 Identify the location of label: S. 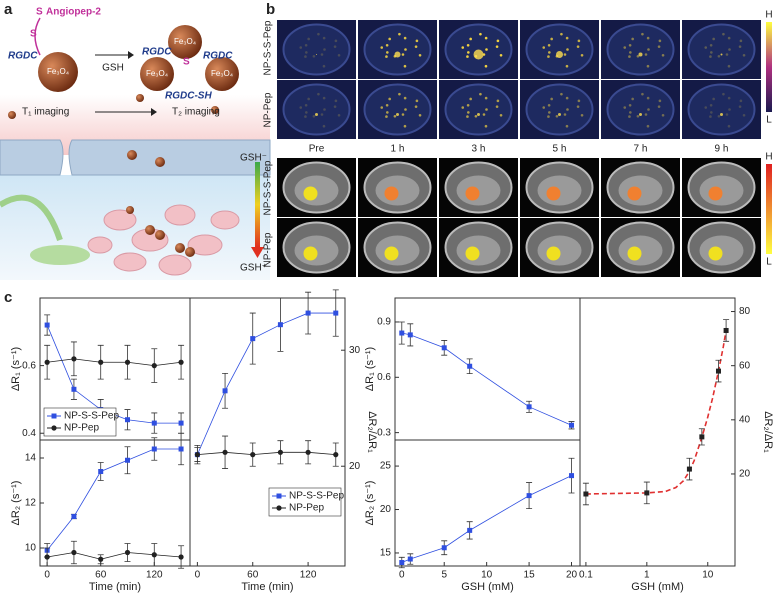
(33, 34).